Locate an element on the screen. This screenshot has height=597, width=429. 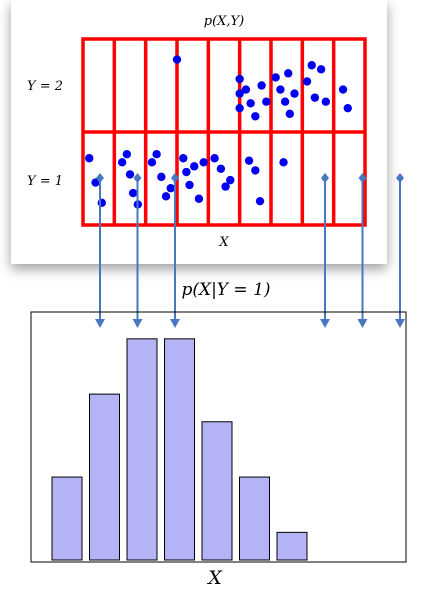
conditional-x-label: X is located at coordinates (214, 578).